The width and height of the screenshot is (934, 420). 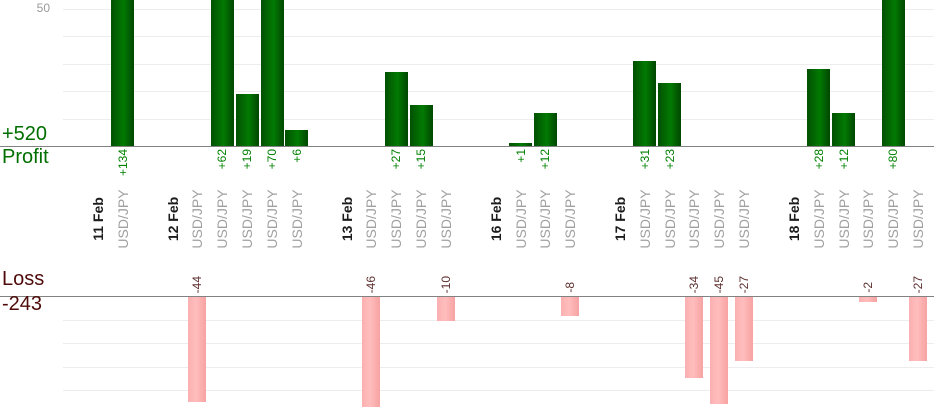 What do you see at coordinates (495, 219) in the screenshot?
I see `date-label: 16 Feb` at bounding box center [495, 219].